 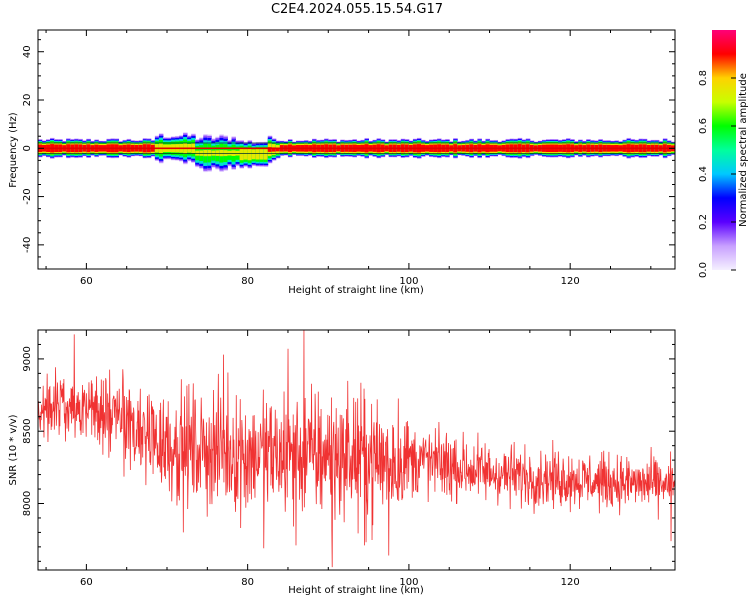 What do you see at coordinates (86, 582) in the screenshot?
I see `snr-xtick-label: 60` at bounding box center [86, 582].